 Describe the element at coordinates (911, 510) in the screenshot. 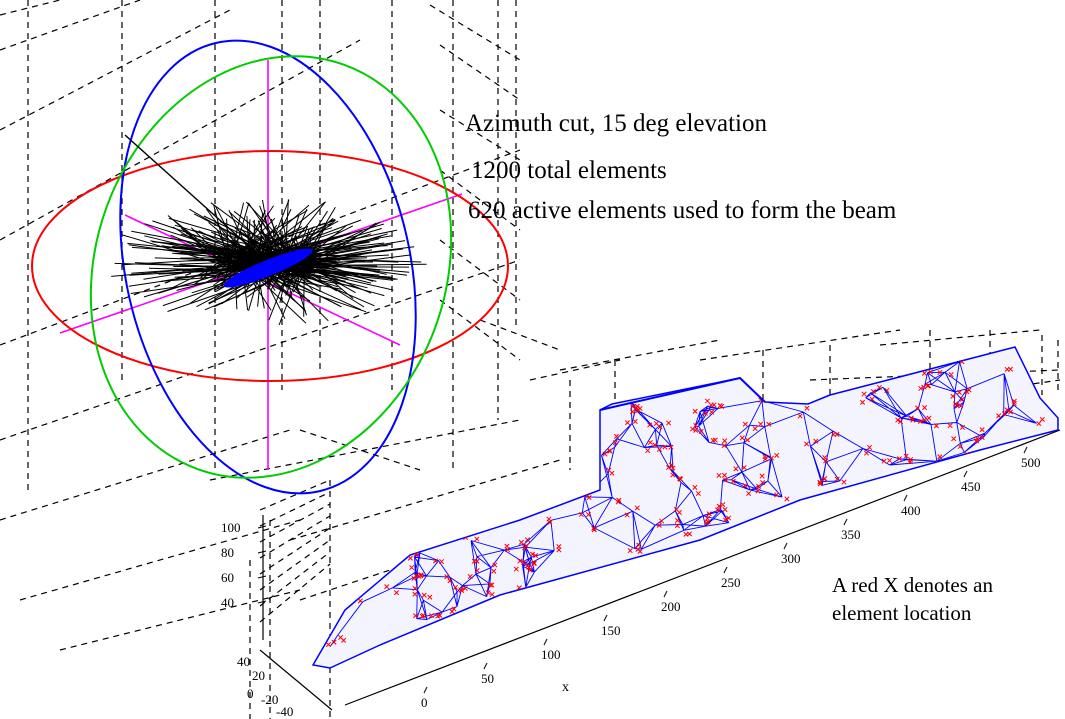

I see `x-tick-label: 400` at that location.